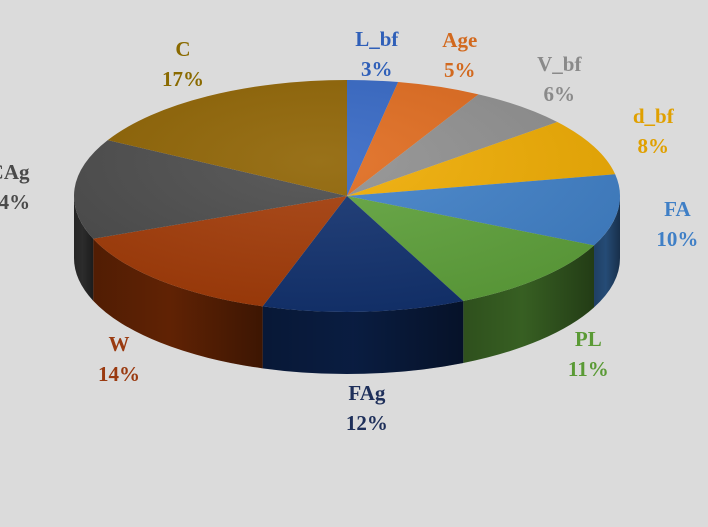  I want to click on slice-percent-label: 12%, so click(366, 423).